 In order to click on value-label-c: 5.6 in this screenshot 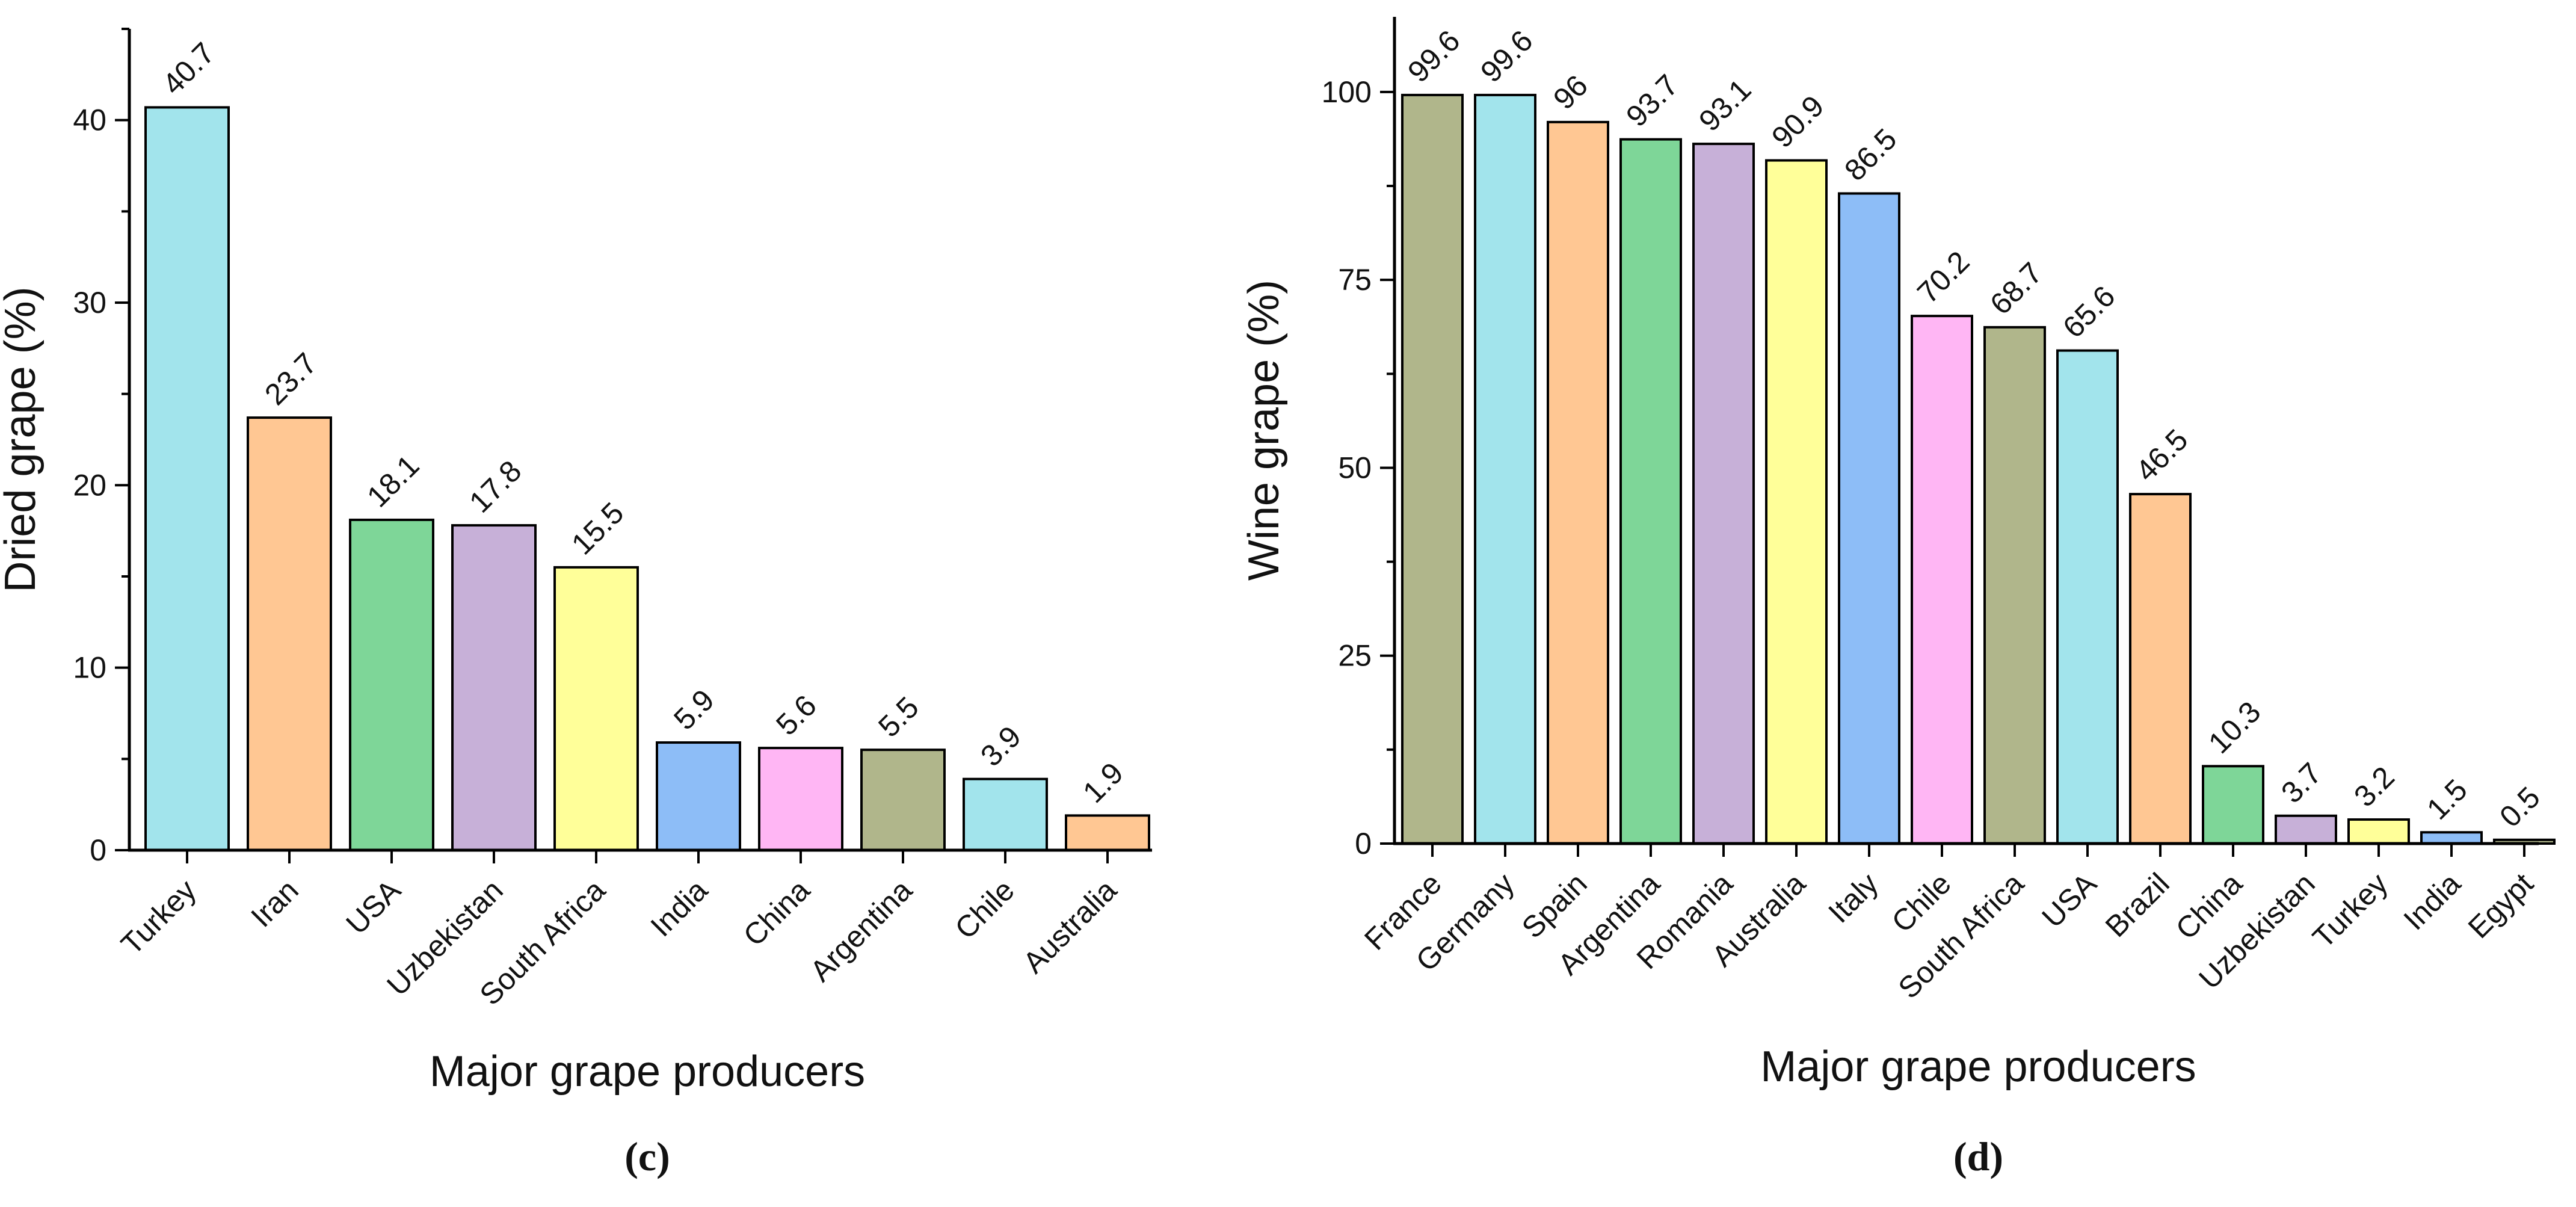, I will do `click(796, 715)`.